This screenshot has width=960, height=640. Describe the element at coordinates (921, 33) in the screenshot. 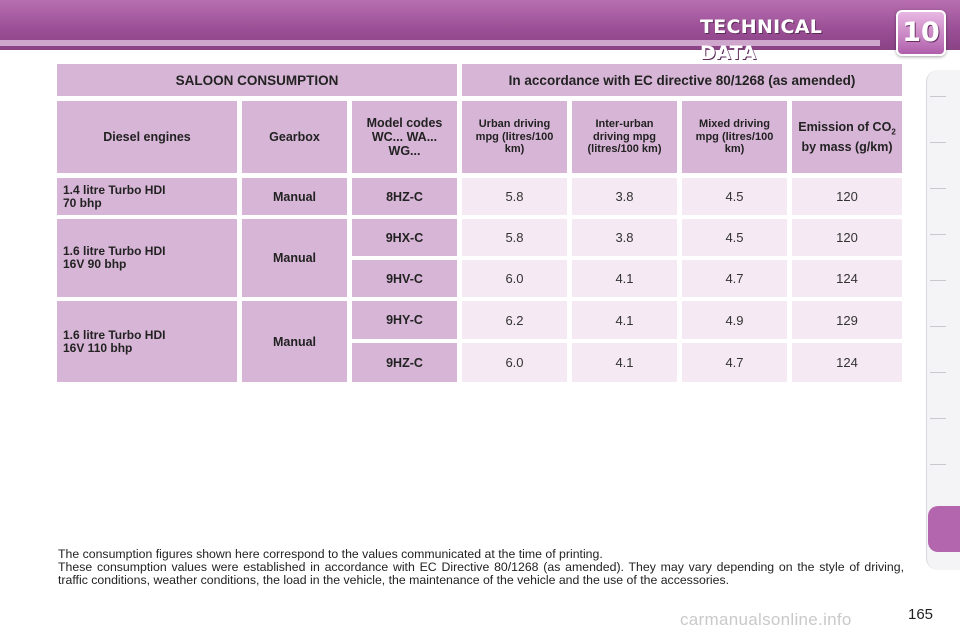

I see `chapter-badge: 10` at that location.